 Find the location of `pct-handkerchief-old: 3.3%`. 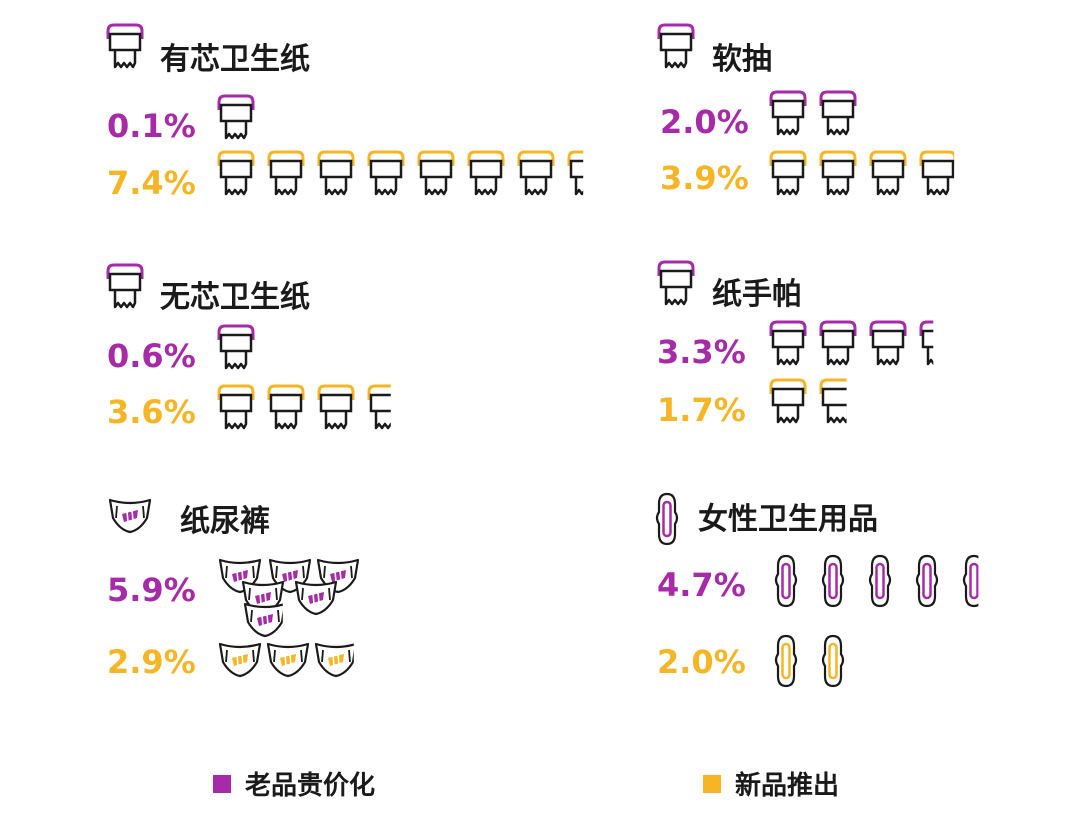

pct-handkerchief-old: 3.3% is located at coordinates (701, 352).